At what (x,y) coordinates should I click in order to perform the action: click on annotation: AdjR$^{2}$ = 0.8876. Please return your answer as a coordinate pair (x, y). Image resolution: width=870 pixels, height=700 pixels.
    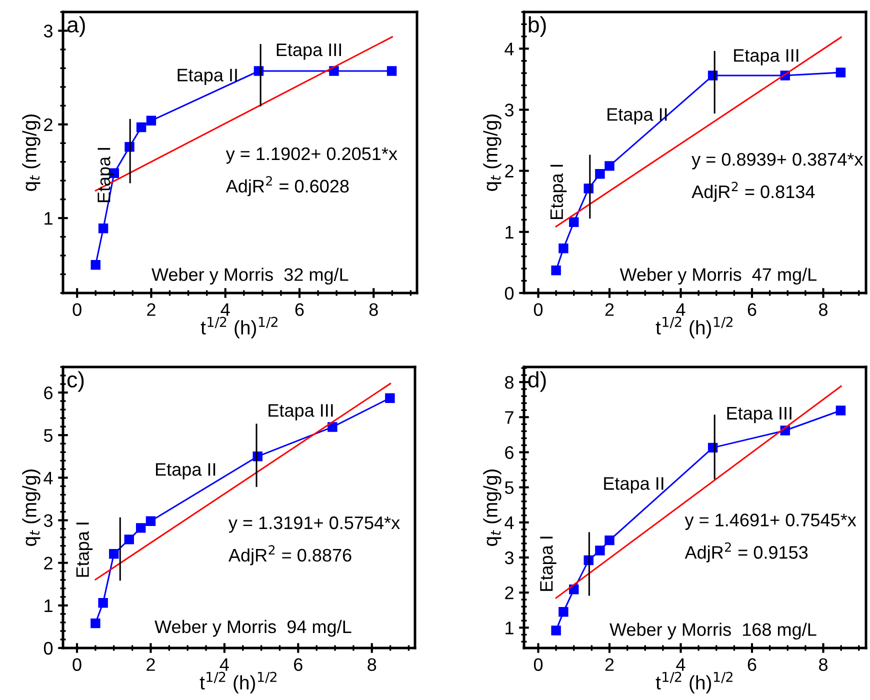
    Looking at the image, I should click on (290, 555).